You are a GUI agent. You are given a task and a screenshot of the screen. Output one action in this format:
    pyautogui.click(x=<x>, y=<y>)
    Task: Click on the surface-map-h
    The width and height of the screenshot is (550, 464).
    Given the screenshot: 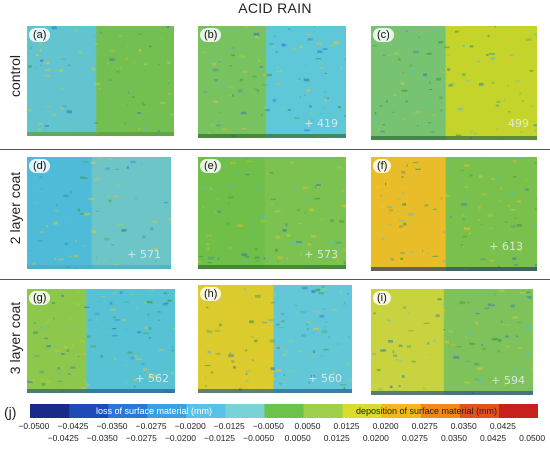 What is the action you would take?
    pyautogui.click(x=275, y=339)
    